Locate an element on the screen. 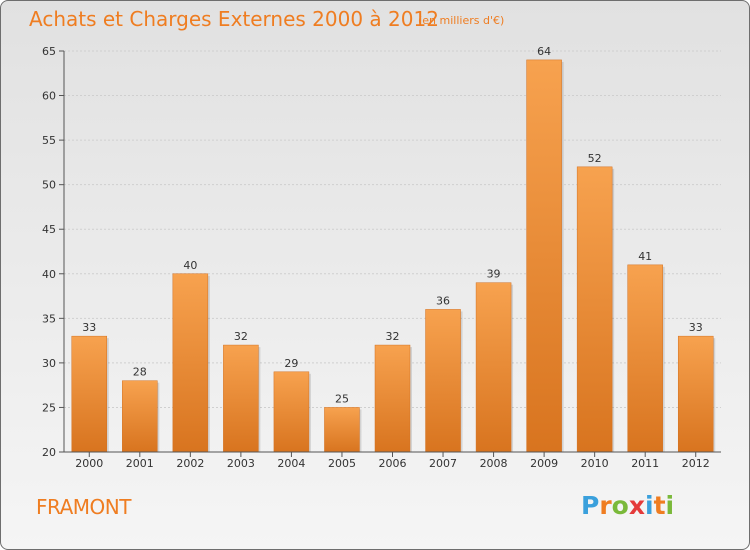  x-tick-label: 2010 is located at coordinates (595, 463).